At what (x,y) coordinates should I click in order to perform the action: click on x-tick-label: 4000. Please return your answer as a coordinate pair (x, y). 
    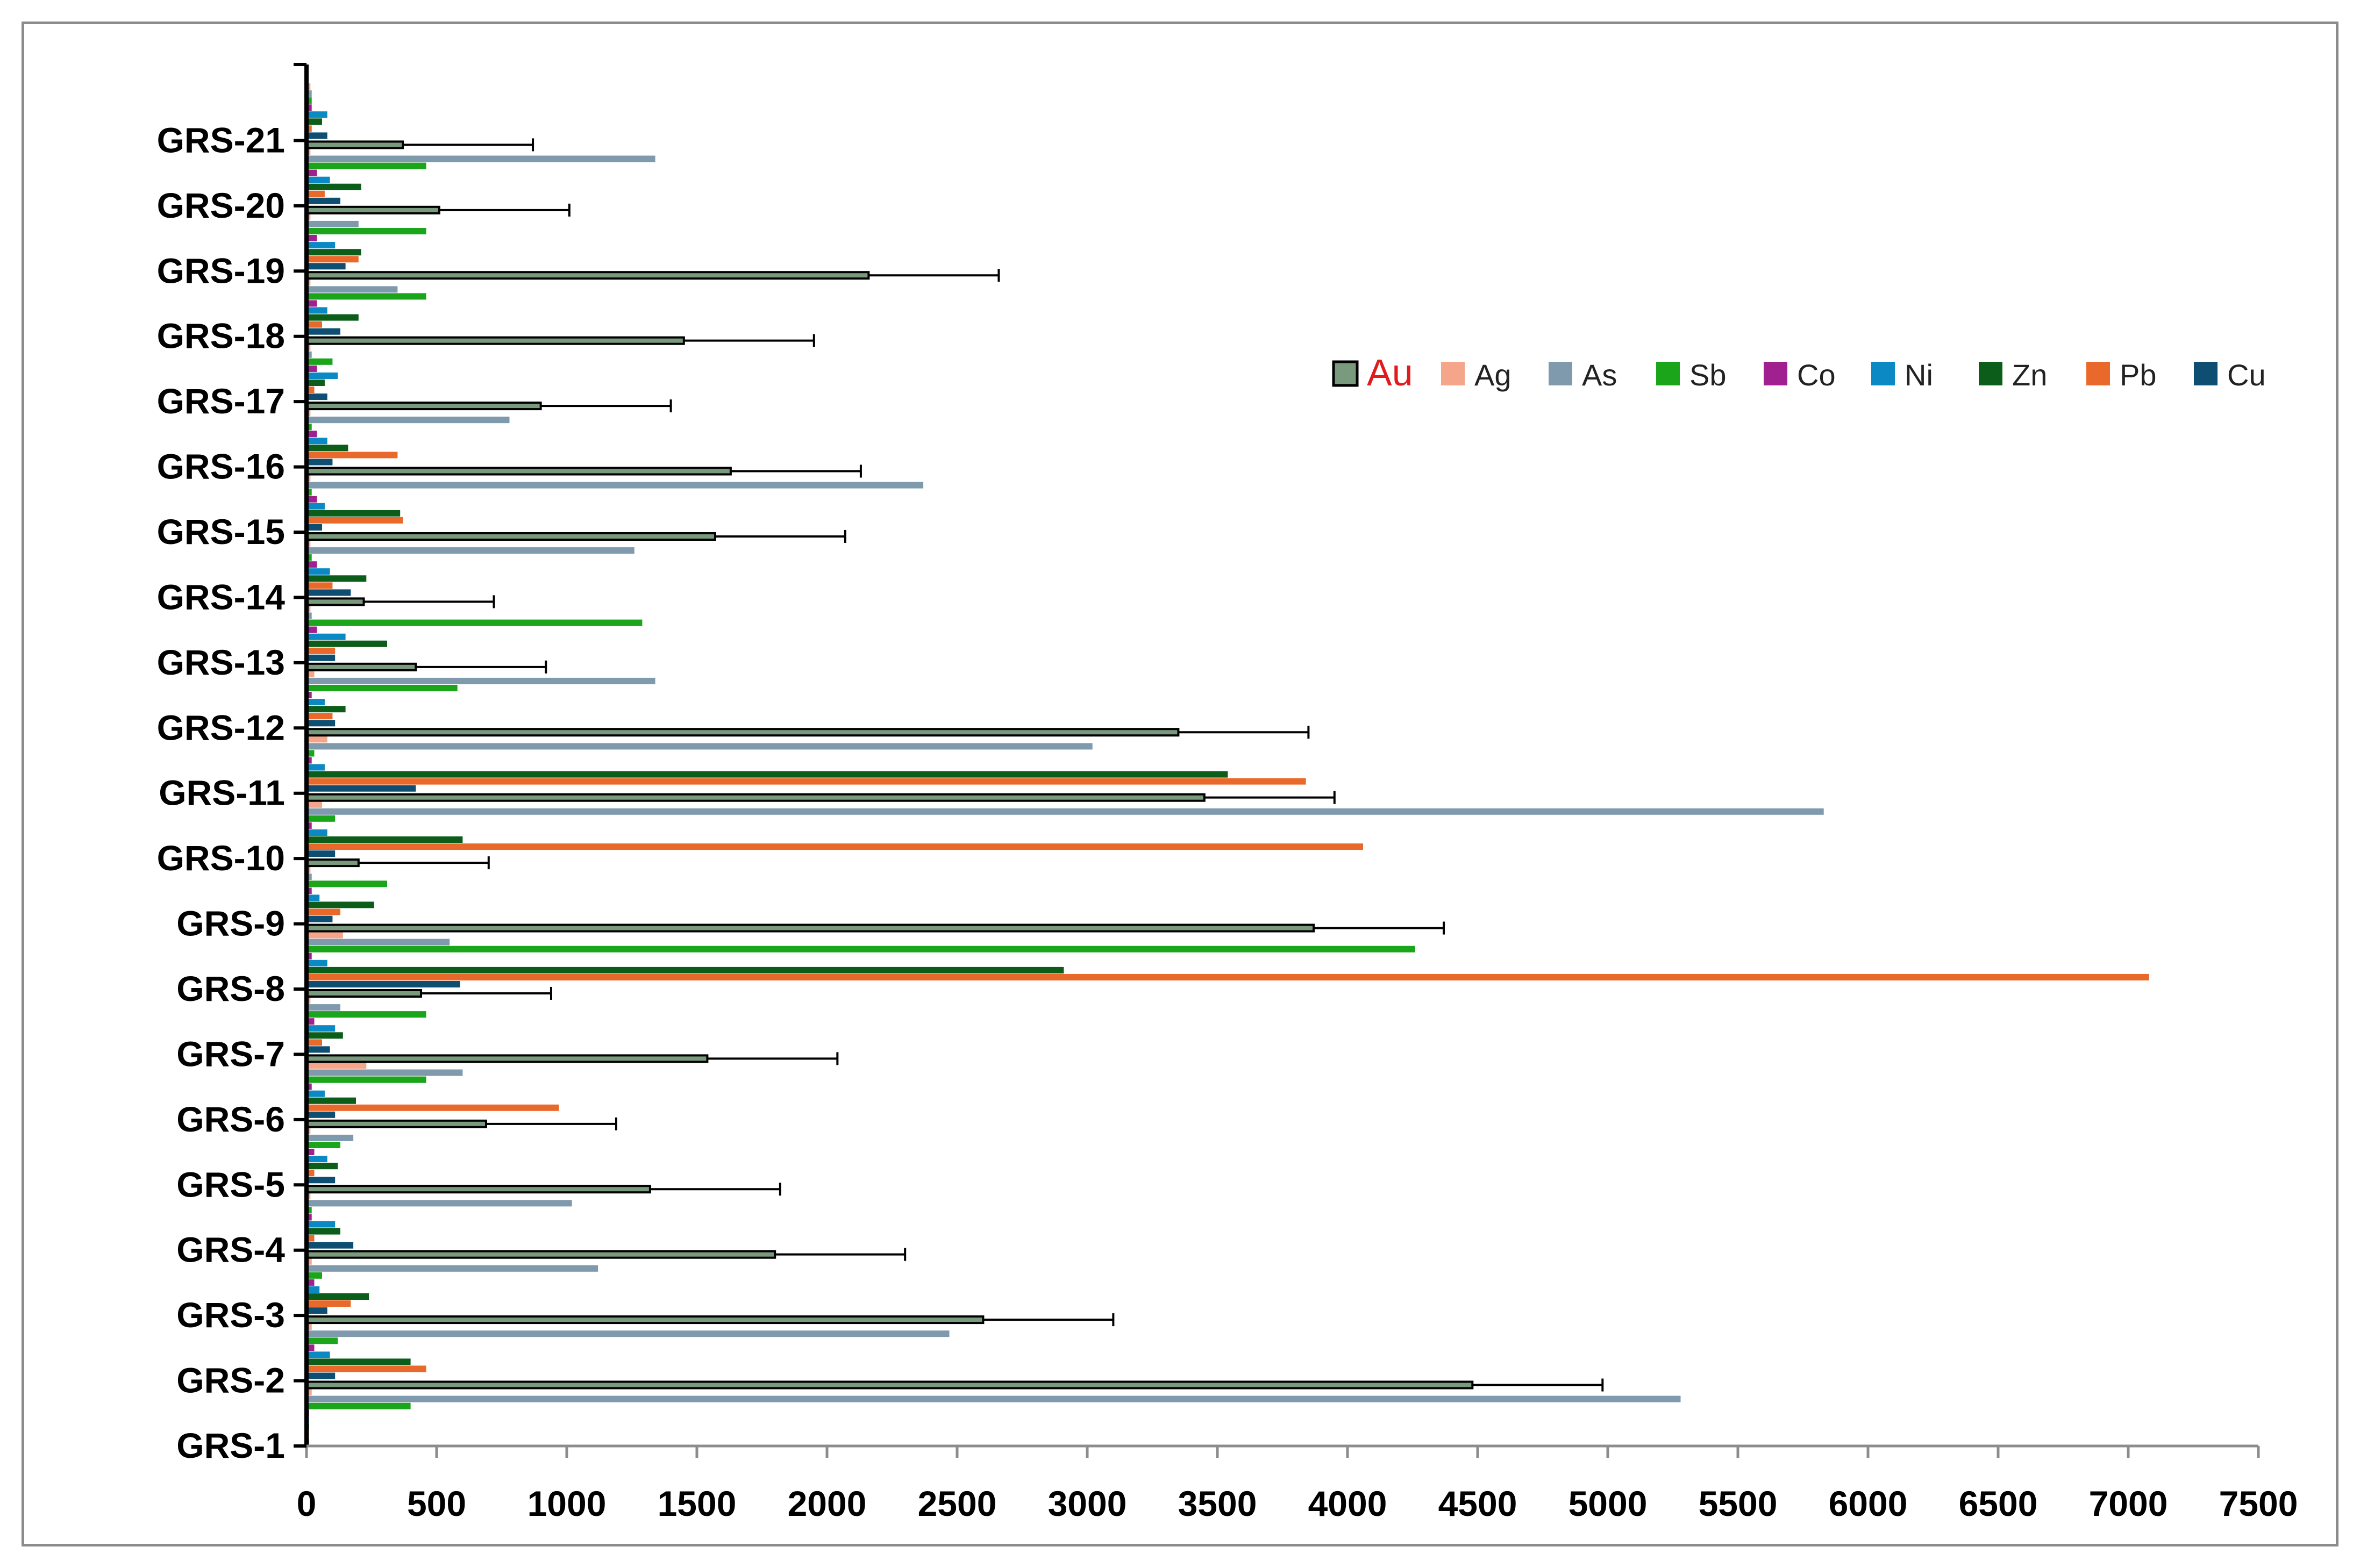
    Looking at the image, I should click on (1347, 1503).